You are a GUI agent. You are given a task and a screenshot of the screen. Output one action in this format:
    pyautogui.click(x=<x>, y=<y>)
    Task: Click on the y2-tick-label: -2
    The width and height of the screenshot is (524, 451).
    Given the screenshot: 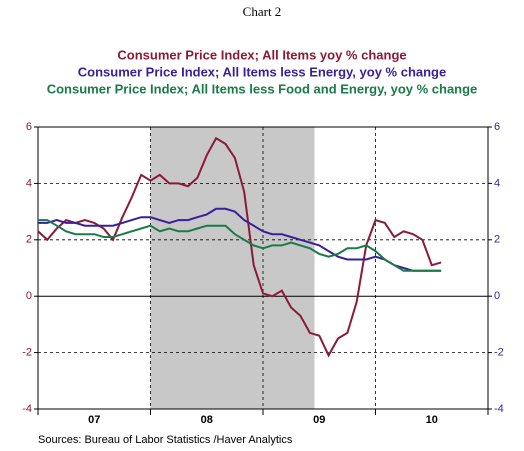 What is the action you would take?
    pyautogui.click(x=499, y=353)
    